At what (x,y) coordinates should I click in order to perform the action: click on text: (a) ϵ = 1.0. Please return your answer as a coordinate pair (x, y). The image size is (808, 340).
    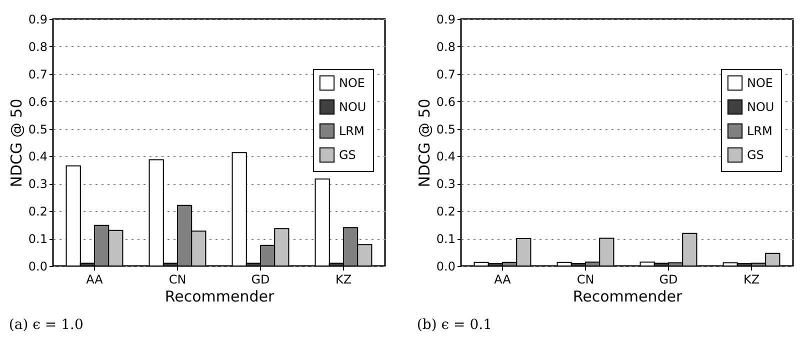
    Looking at the image, I should click on (46, 325).